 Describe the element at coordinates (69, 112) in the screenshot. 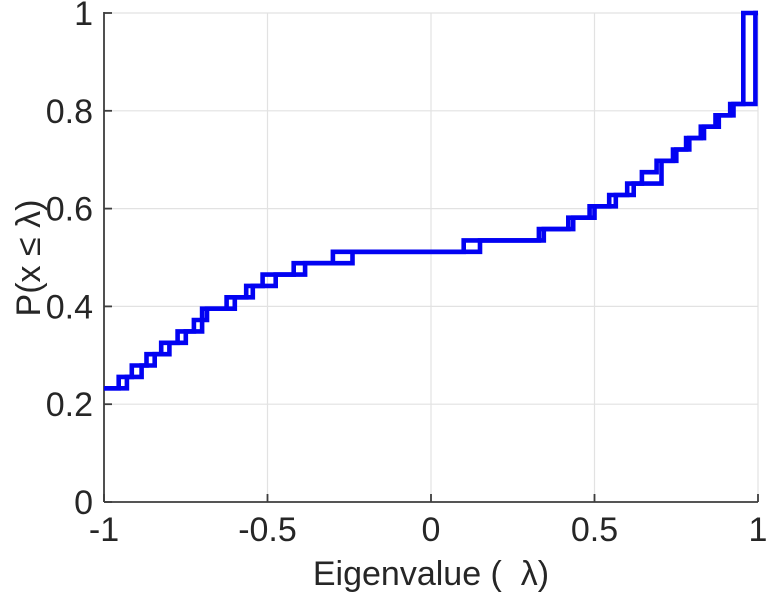

I see `y-tick-label: 0.8` at that location.